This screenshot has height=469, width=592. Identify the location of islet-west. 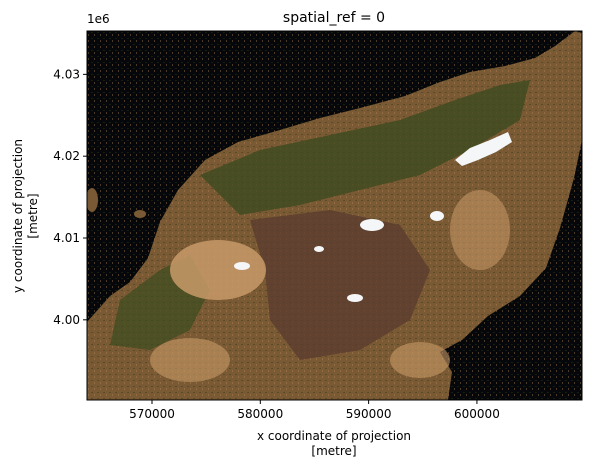
(92, 200).